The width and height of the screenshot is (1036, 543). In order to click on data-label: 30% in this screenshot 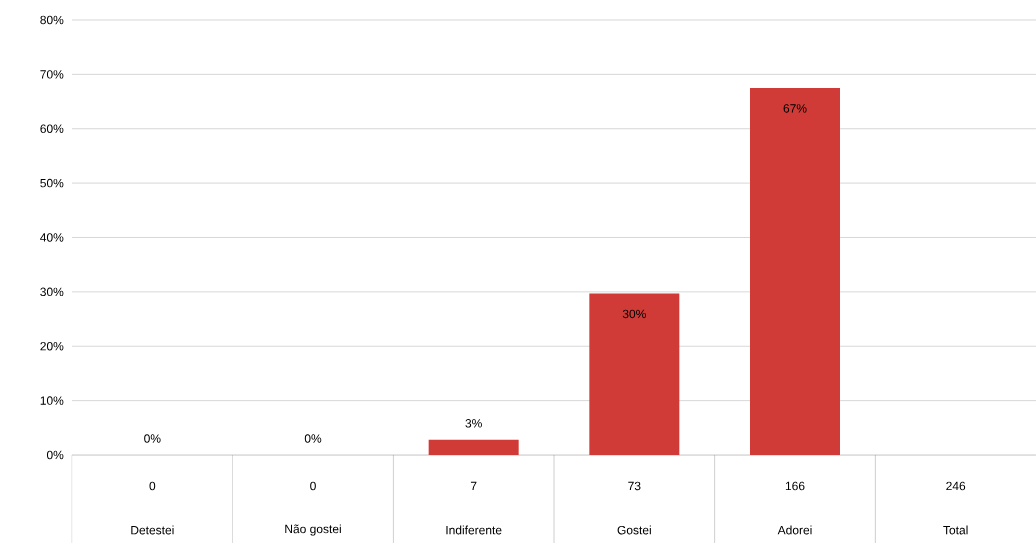, I will do `click(634, 314)`.